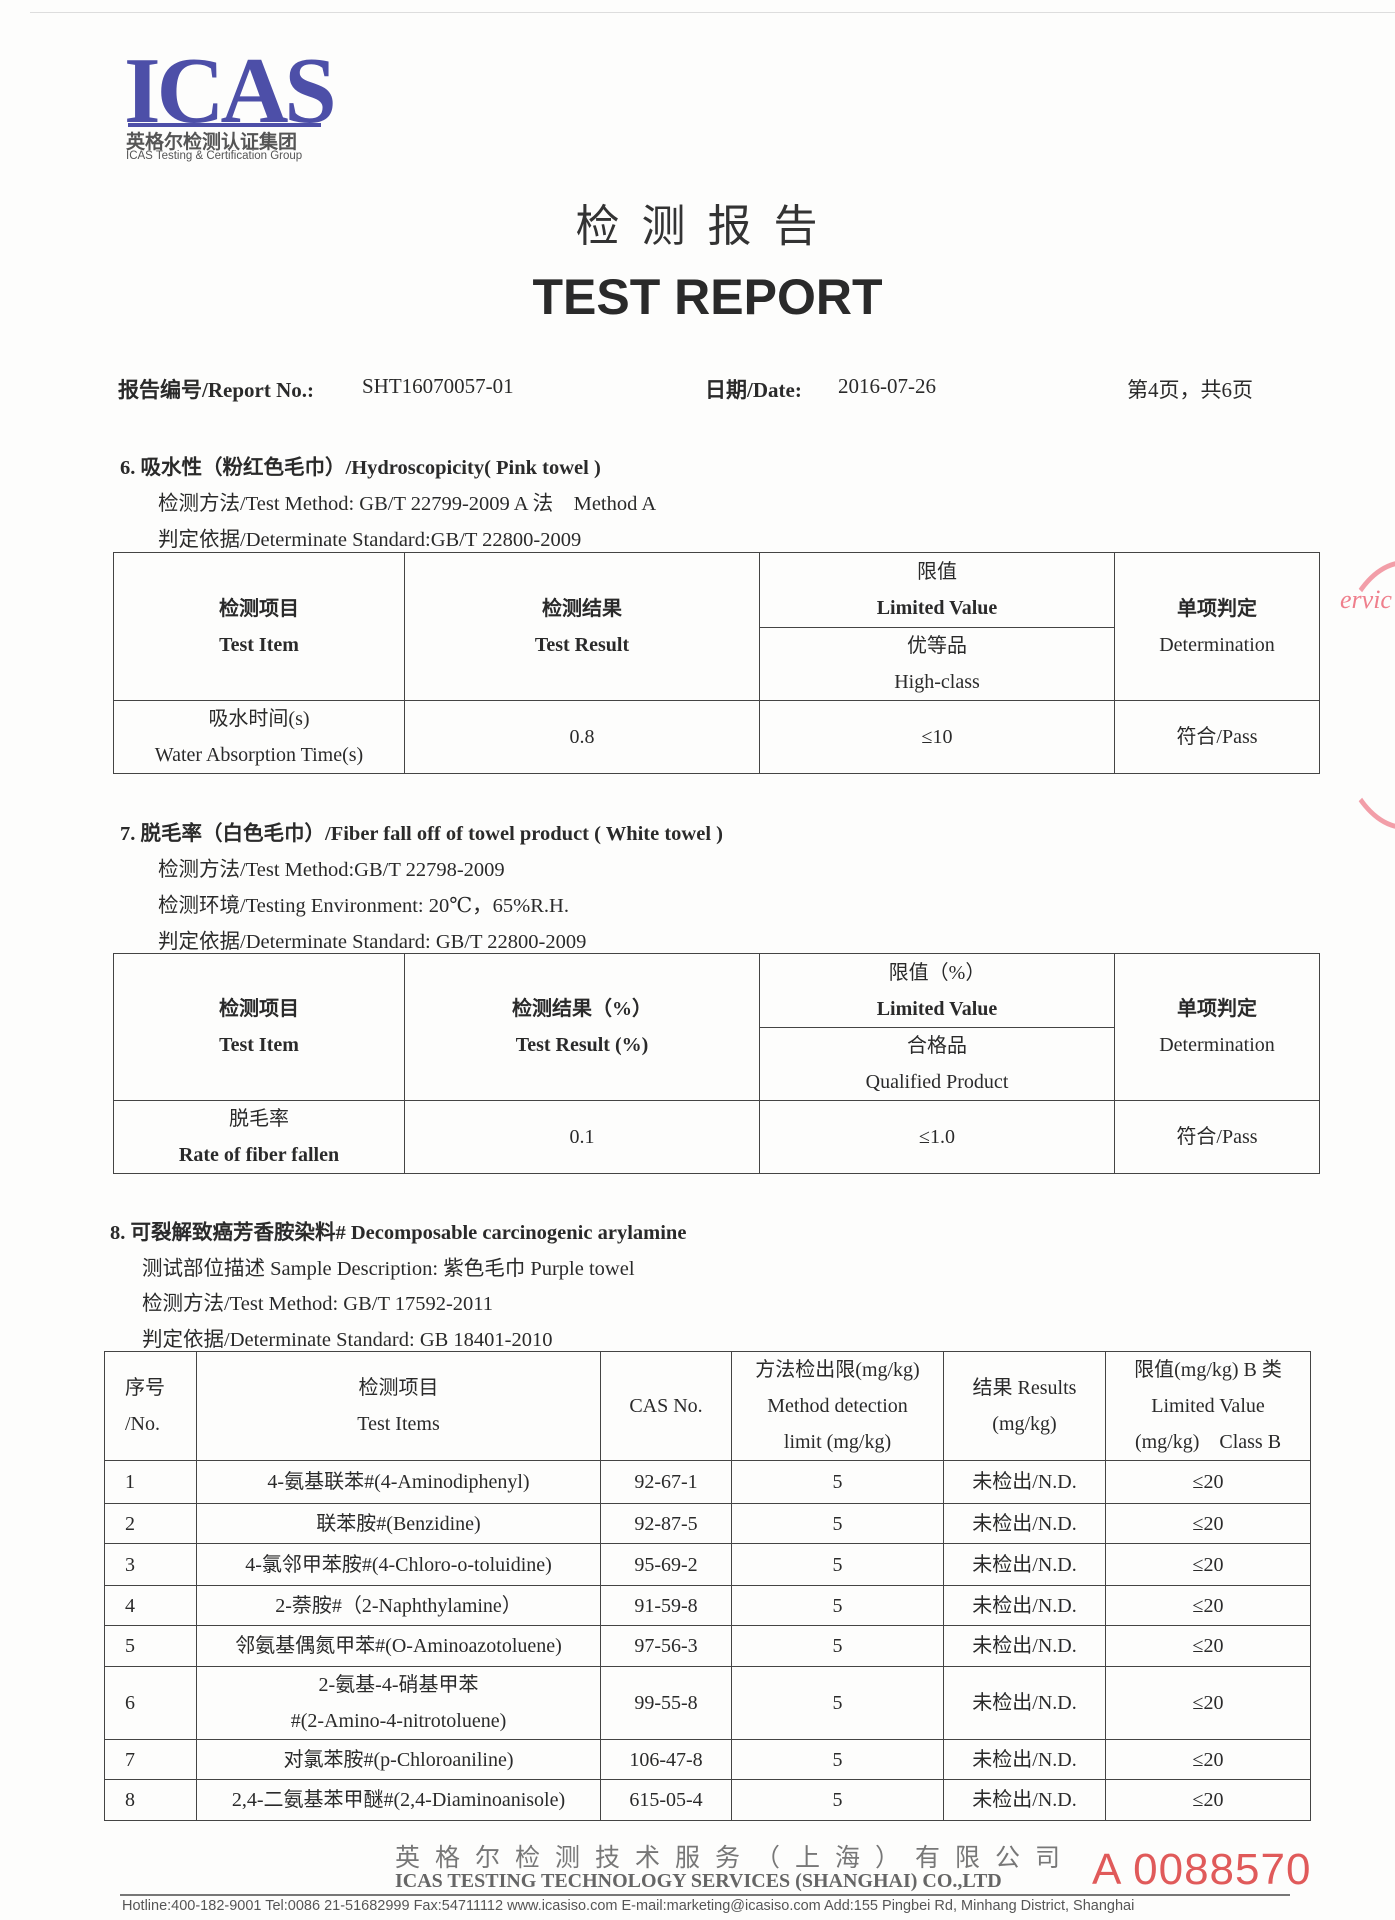 This screenshot has width=1395, height=1920. Describe the element at coordinates (259, 1137) in the screenshot. I see `cell-item: 脱毛率 Rate of fiber fallen` at that location.